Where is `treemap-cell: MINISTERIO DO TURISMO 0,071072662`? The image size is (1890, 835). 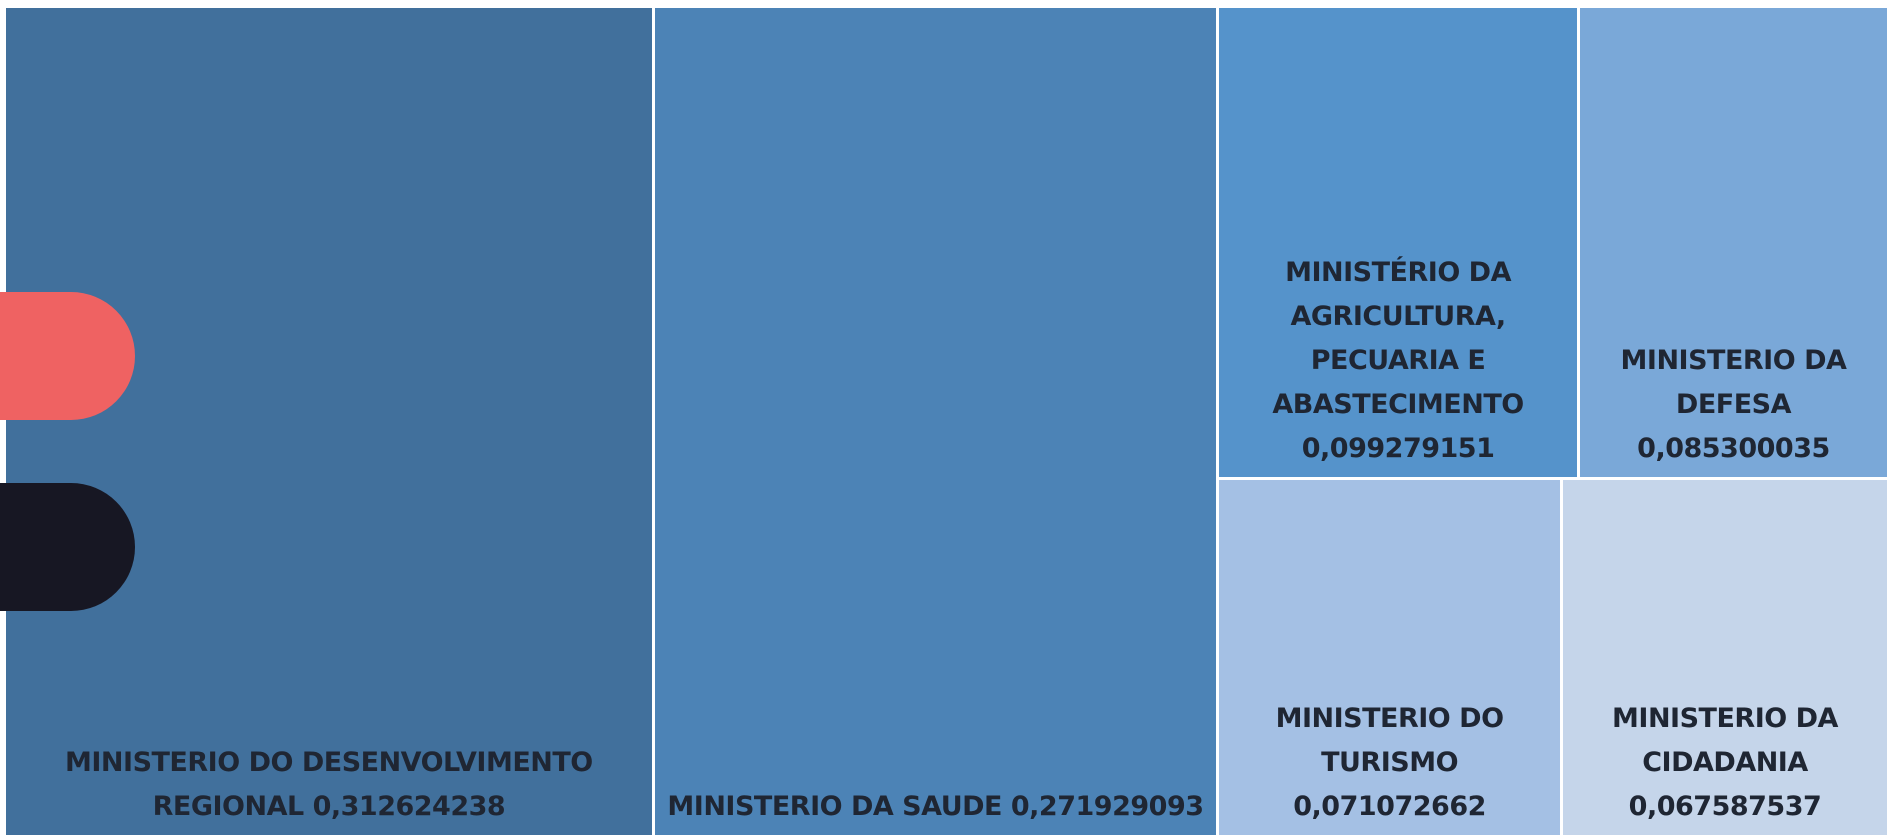 treemap-cell: MINISTERIO DO TURISMO 0,071072662 is located at coordinates (1389, 657).